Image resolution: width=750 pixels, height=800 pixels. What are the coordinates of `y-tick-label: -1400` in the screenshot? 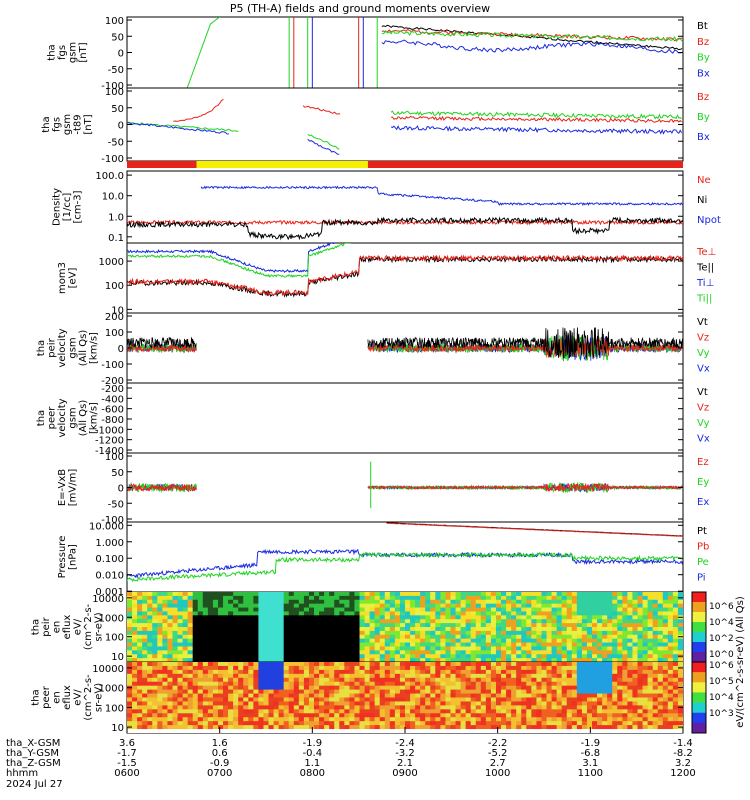 It's located at (109, 451).